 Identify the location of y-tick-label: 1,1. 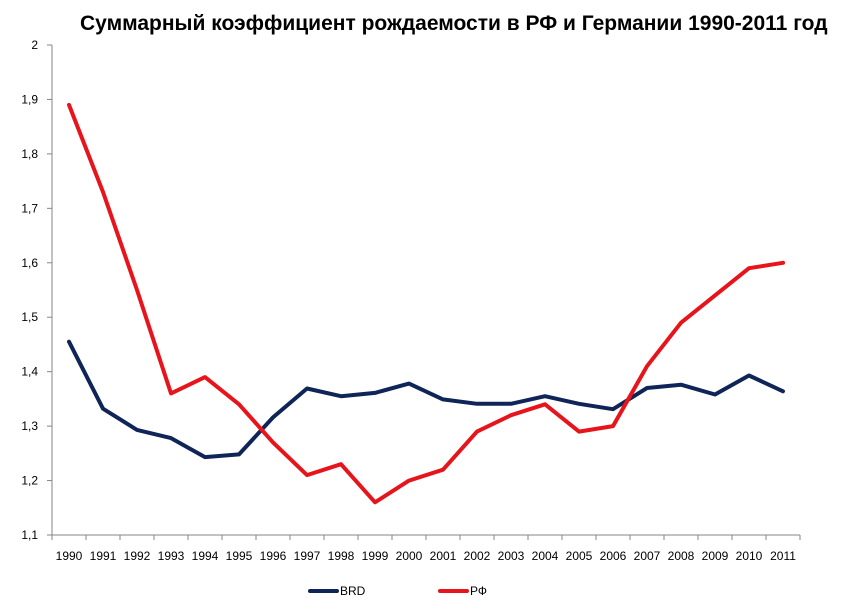
(29, 535).